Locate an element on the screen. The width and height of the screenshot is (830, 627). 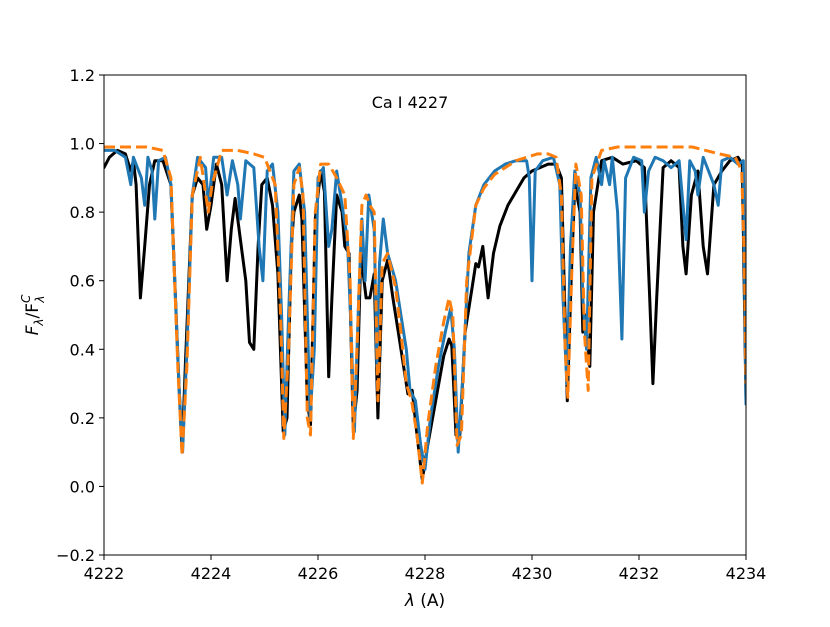
x-tick-label: 4228 is located at coordinates (425, 573).